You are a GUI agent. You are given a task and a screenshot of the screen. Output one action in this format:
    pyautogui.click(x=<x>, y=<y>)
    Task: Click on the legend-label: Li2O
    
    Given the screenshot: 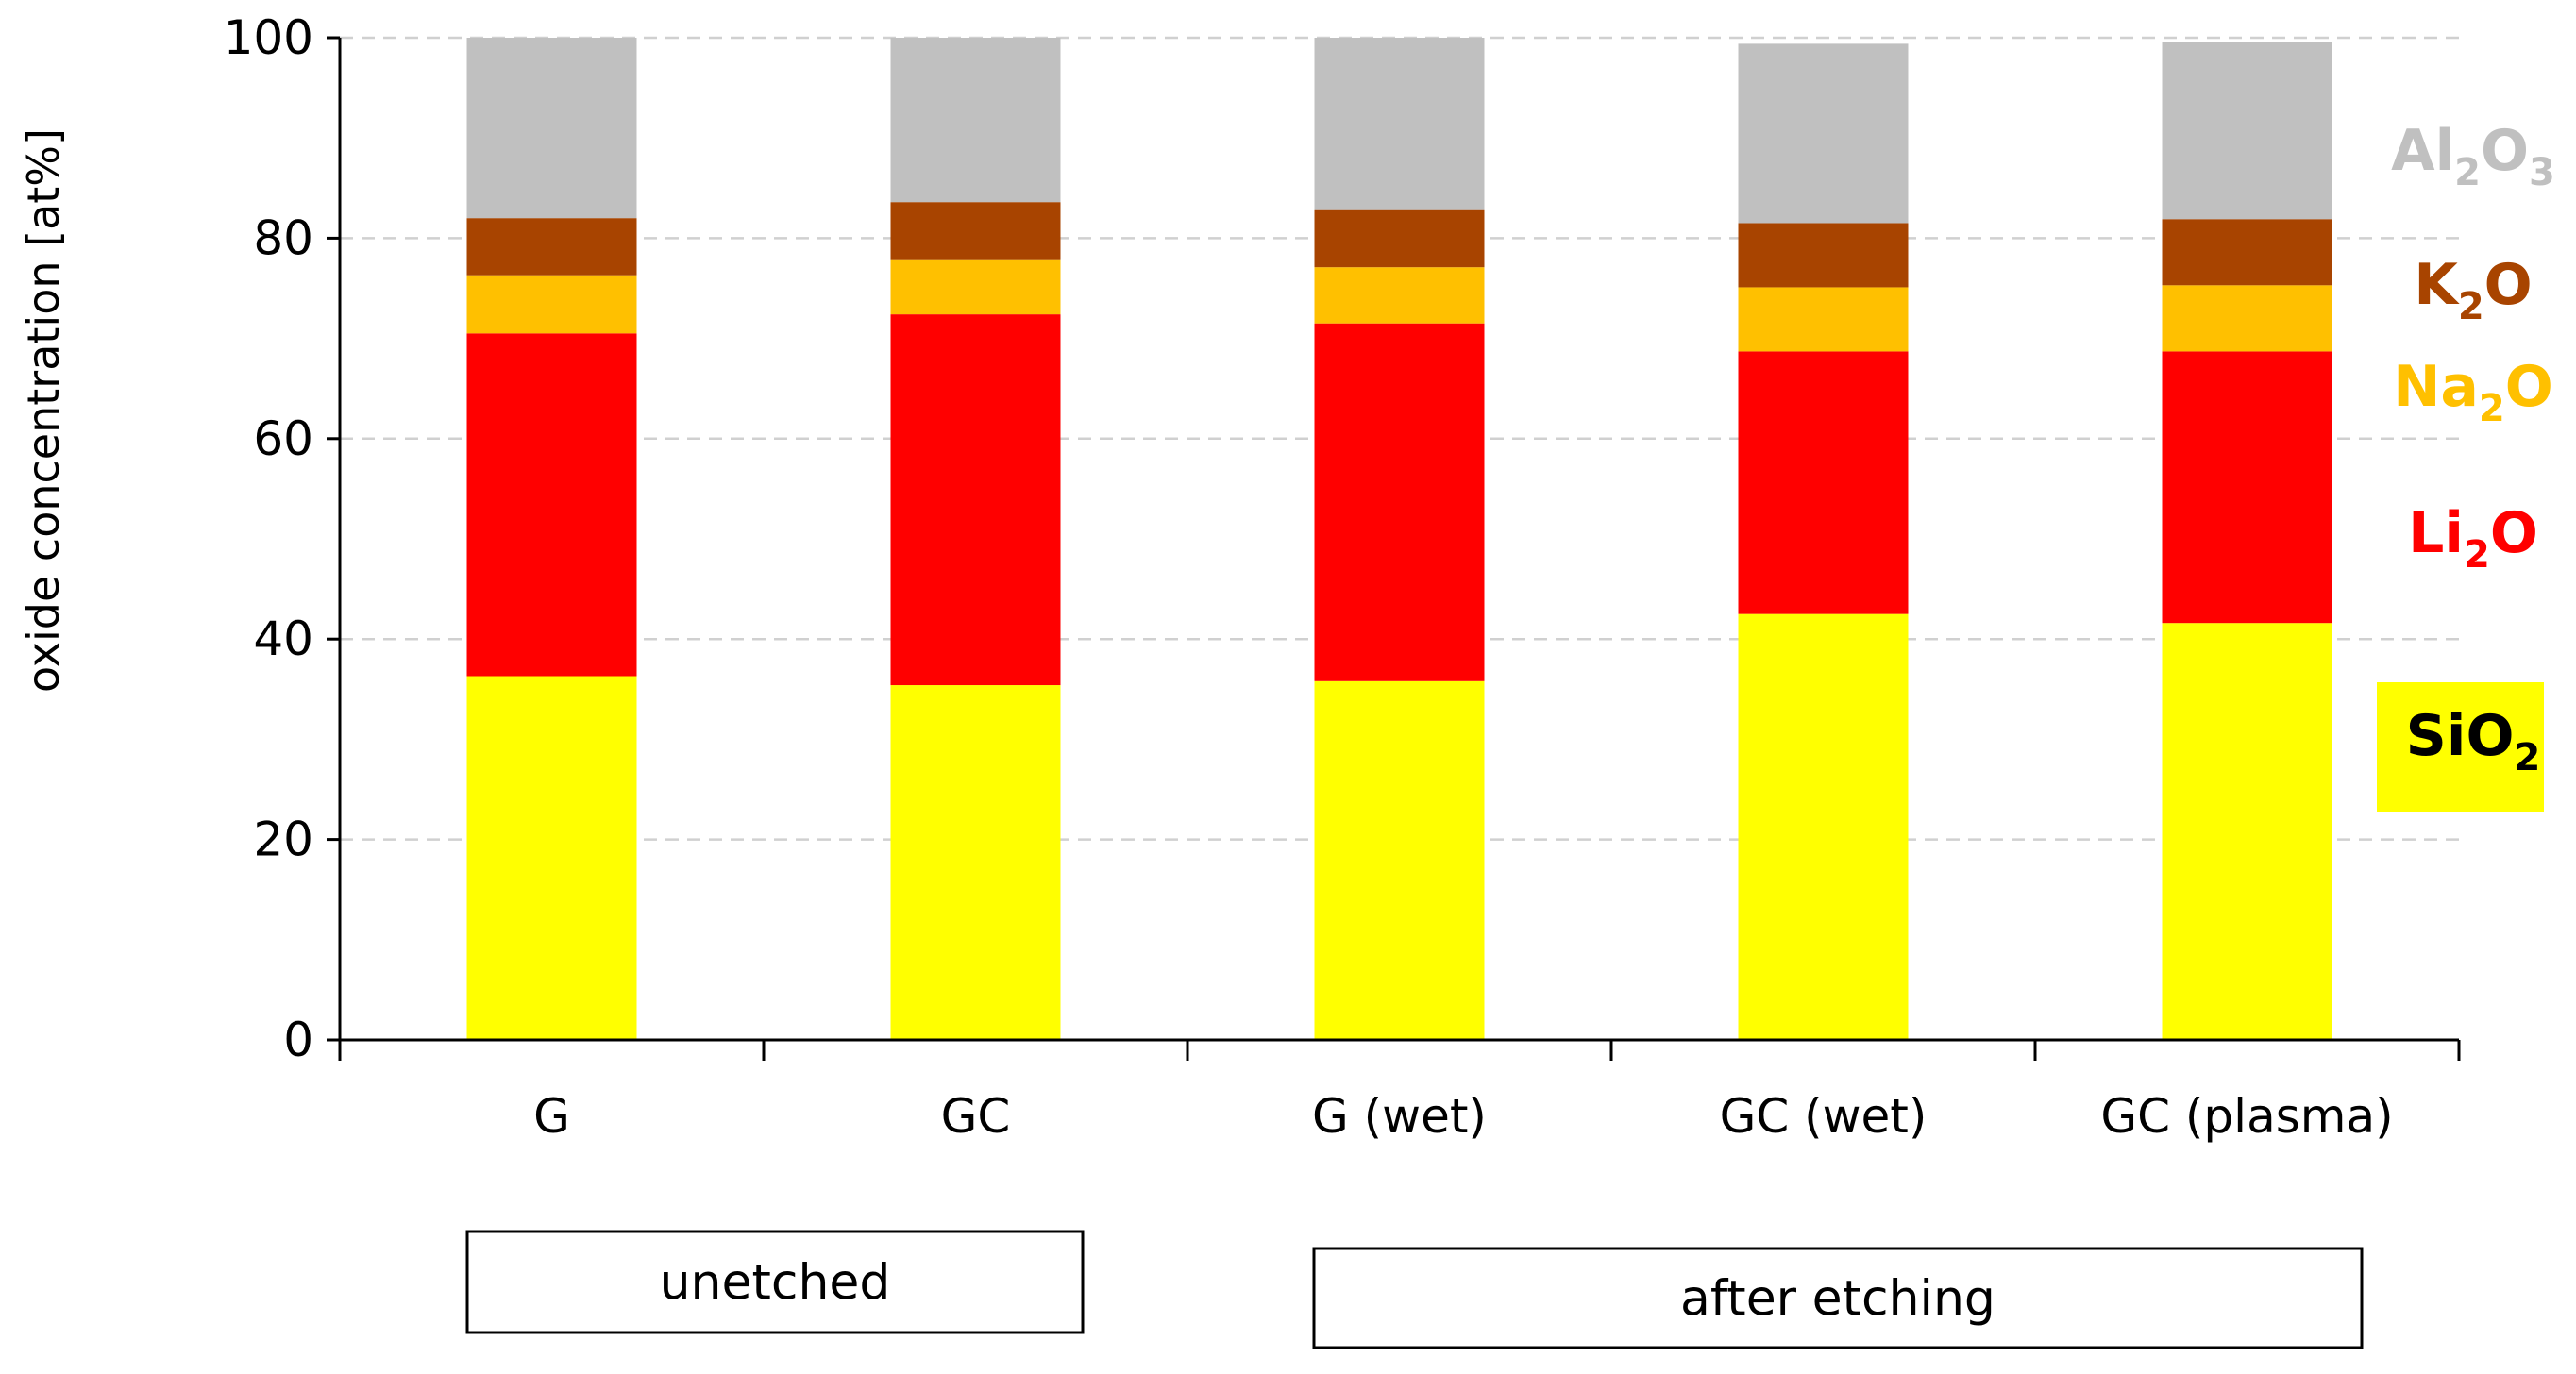 What is the action you would take?
    pyautogui.click(x=2473, y=538)
    